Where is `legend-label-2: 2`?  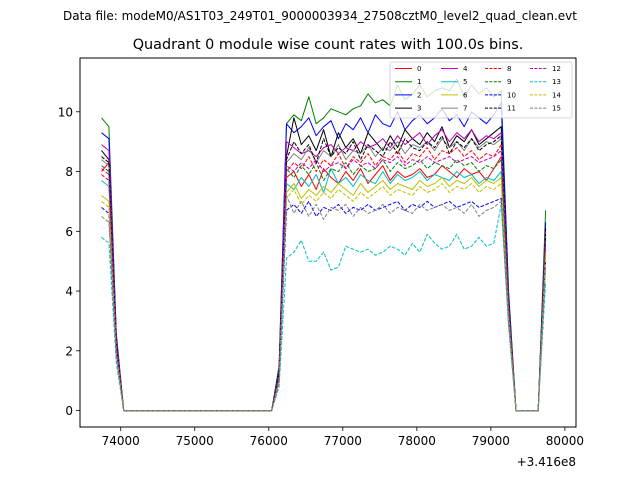 legend-label-2: 2 is located at coordinates (419, 95).